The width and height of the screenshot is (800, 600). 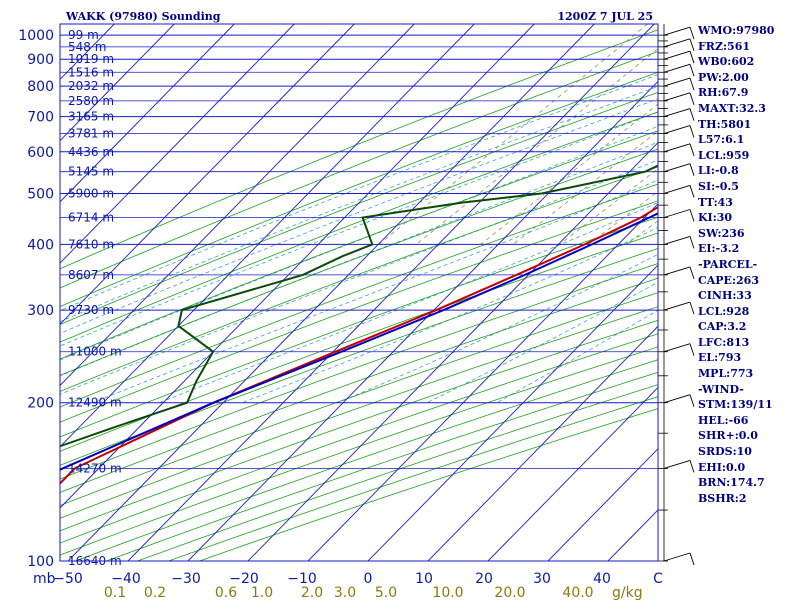 What do you see at coordinates (728, 280) in the screenshot?
I see `index-line: CAPE:263` at bounding box center [728, 280].